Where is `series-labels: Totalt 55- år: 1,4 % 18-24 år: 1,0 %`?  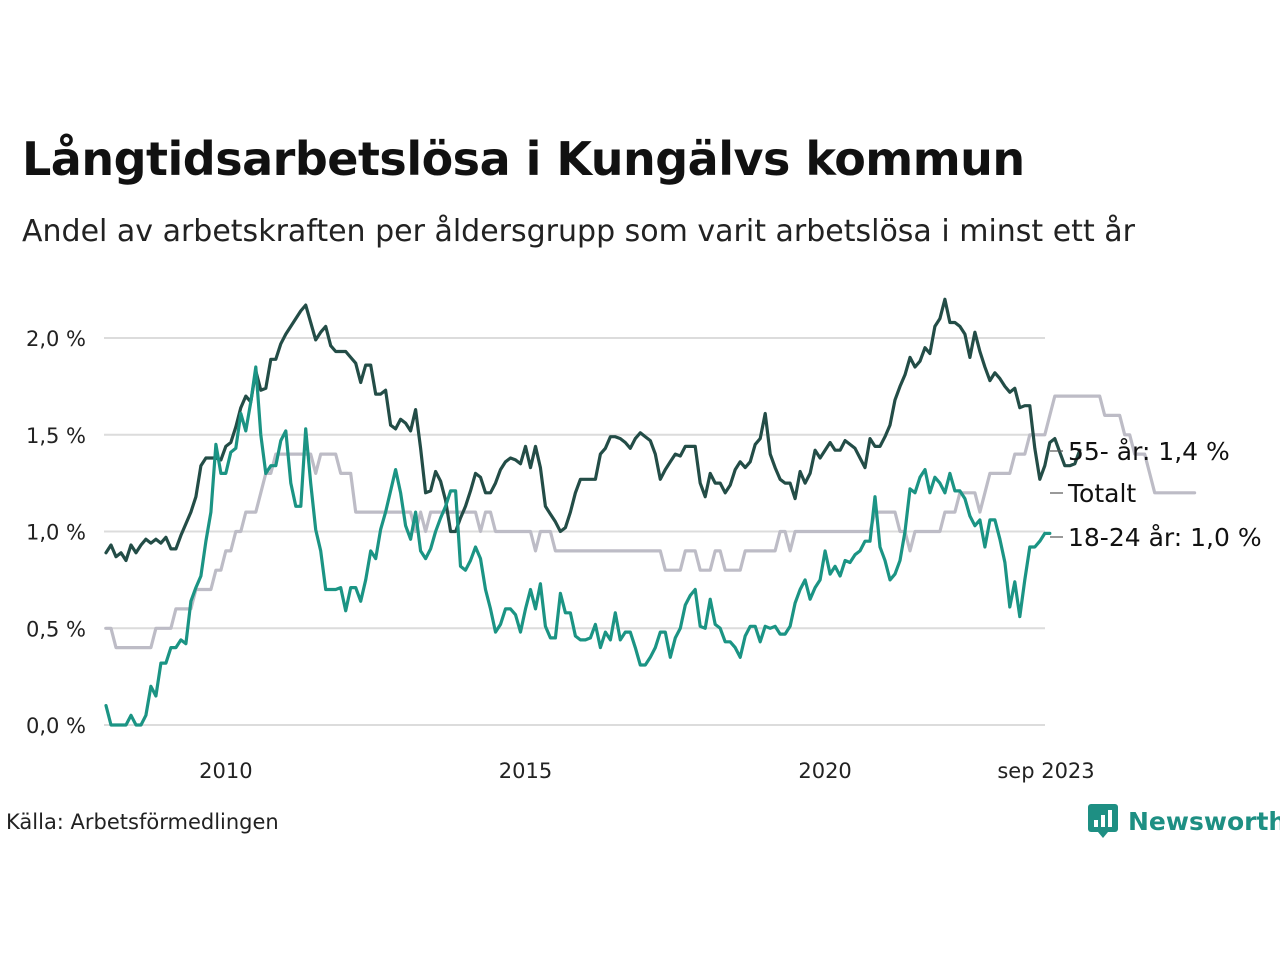
series-labels: Totalt 55- år: 1,4 % 18-24 år: 1,0 % is located at coordinates (1156, 494).